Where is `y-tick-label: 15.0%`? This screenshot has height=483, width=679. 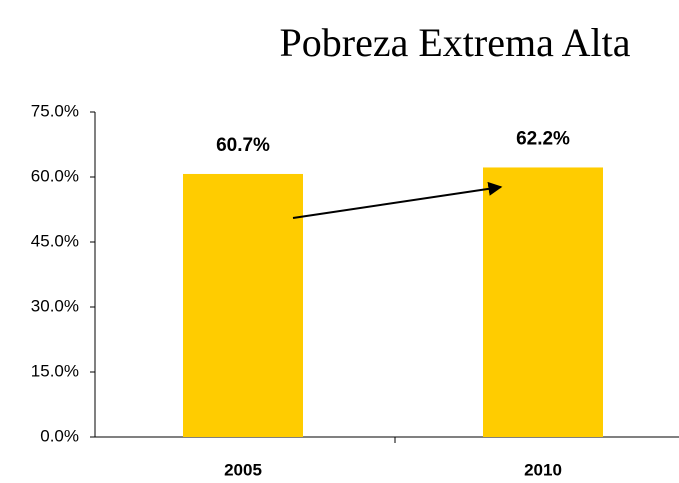 y-tick-label: 15.0% is located at coordinates (55, 370).